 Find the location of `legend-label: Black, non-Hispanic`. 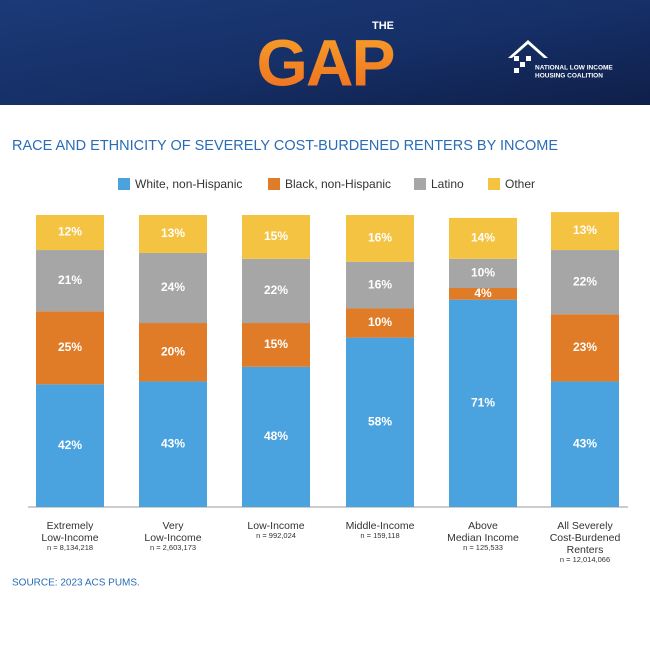

legend-label: Black, non-Hispanic is located at coordinates (338, 184).